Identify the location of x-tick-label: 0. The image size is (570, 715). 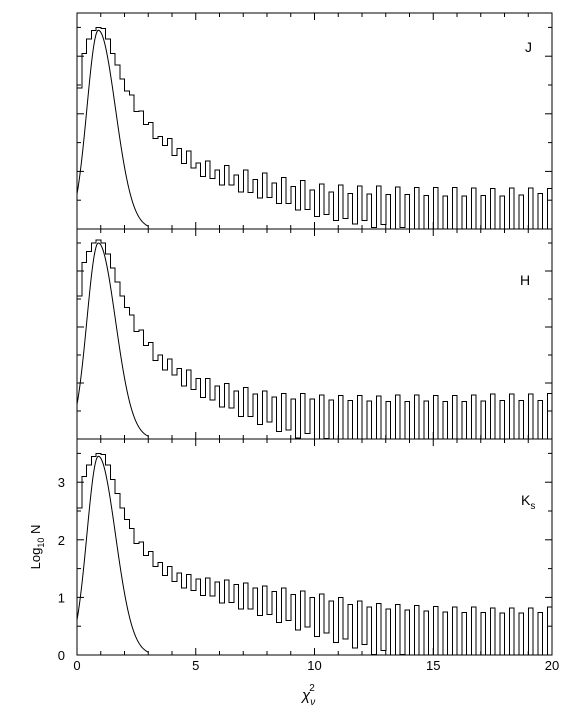
(76, 665).